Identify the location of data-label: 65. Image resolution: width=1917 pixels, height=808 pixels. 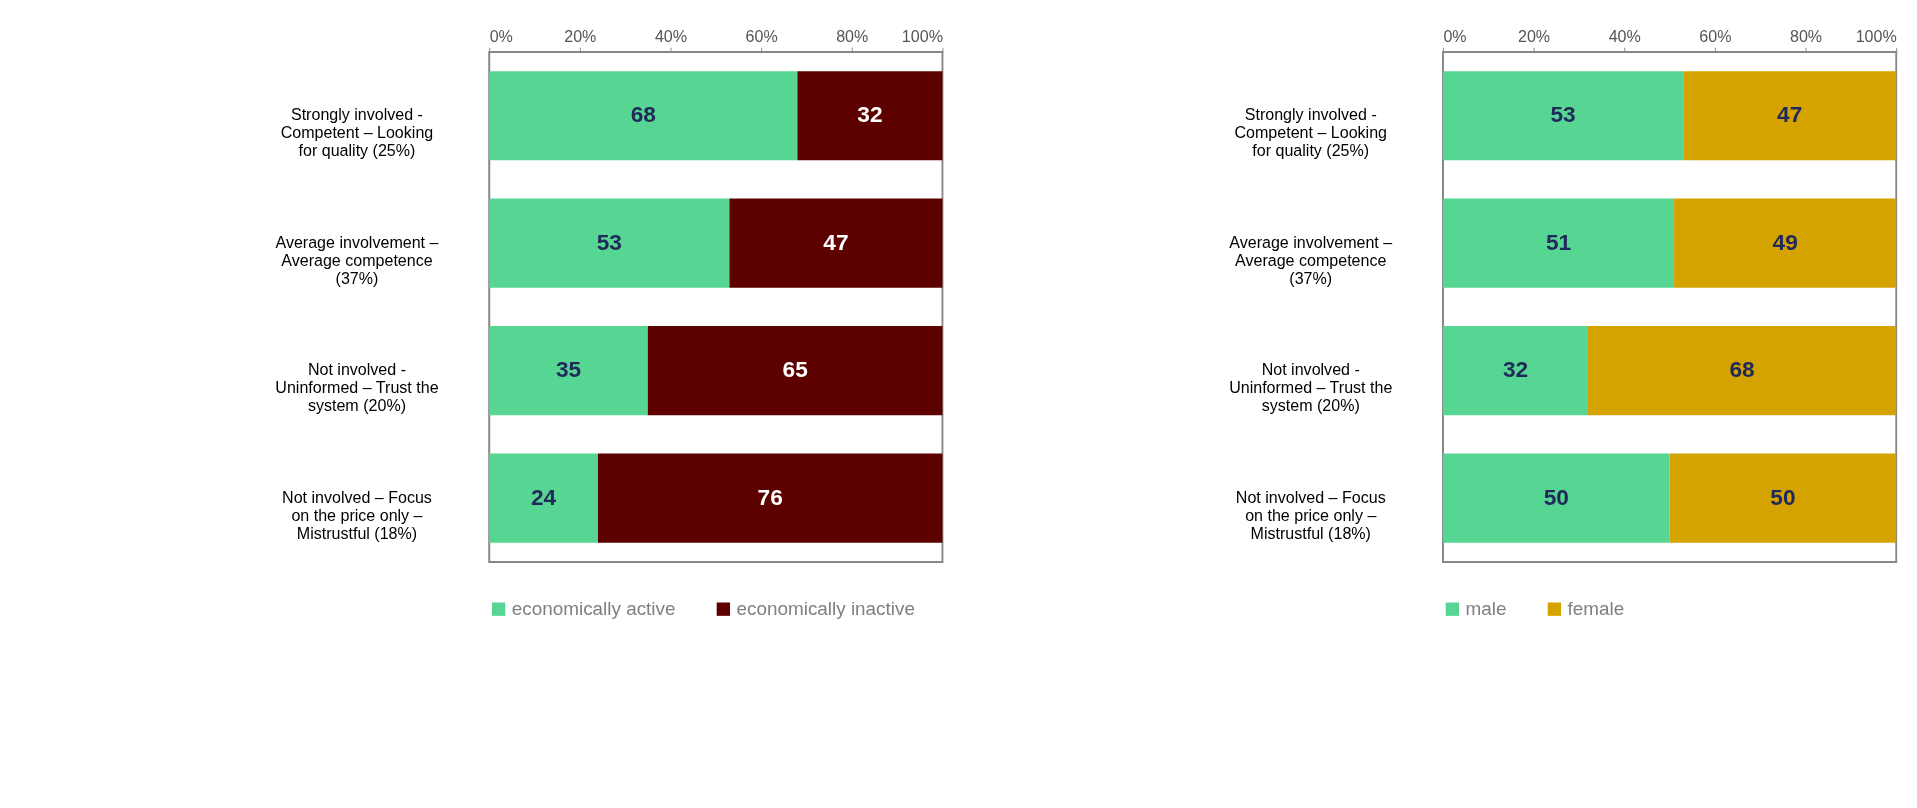
(795, 369).